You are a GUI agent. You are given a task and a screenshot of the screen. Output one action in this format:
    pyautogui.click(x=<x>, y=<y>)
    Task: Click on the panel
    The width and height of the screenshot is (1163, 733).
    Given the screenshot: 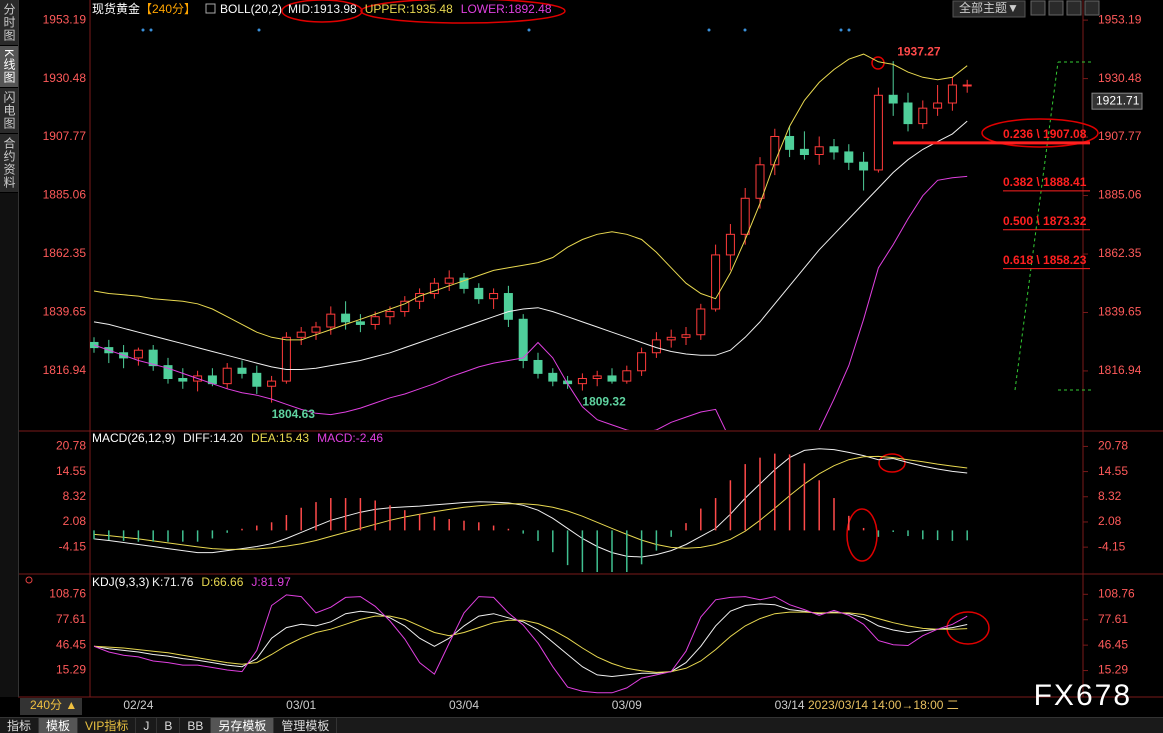 What is the action you would take?
    pyautogui.click(x=530, y=644)
    